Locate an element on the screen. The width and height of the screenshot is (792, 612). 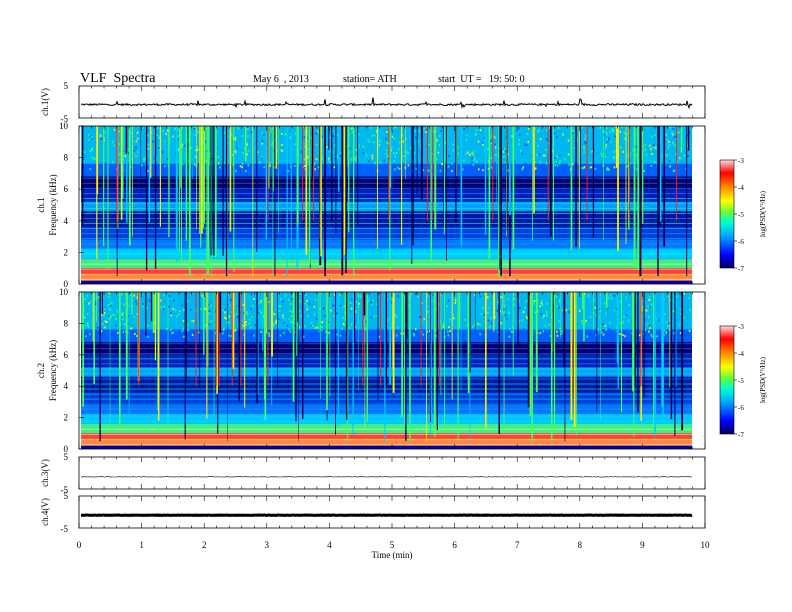
y-tick-label: 6 is located at coordinates (66, 355).